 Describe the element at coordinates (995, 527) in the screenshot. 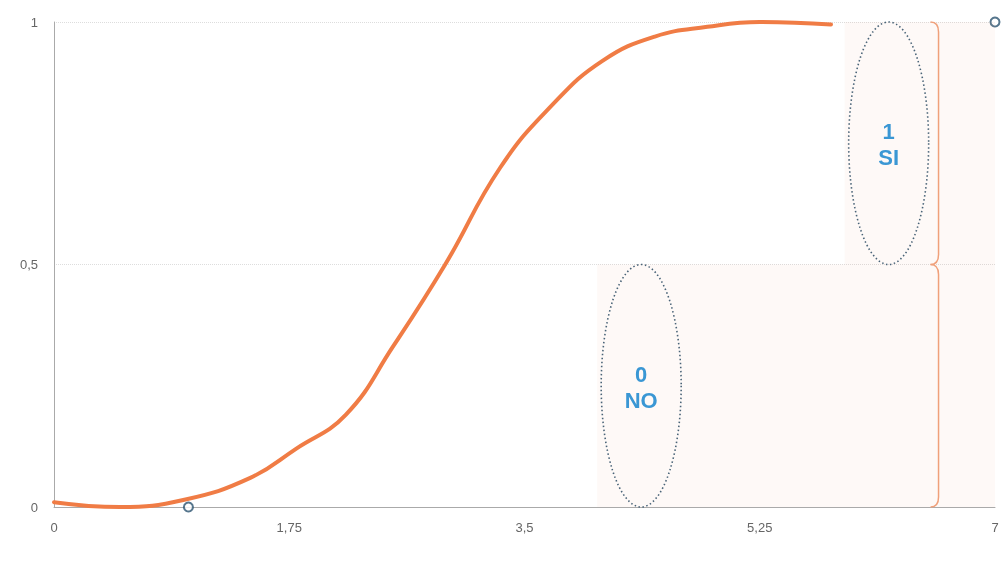

I see `x-tick-label: 7` at that location.